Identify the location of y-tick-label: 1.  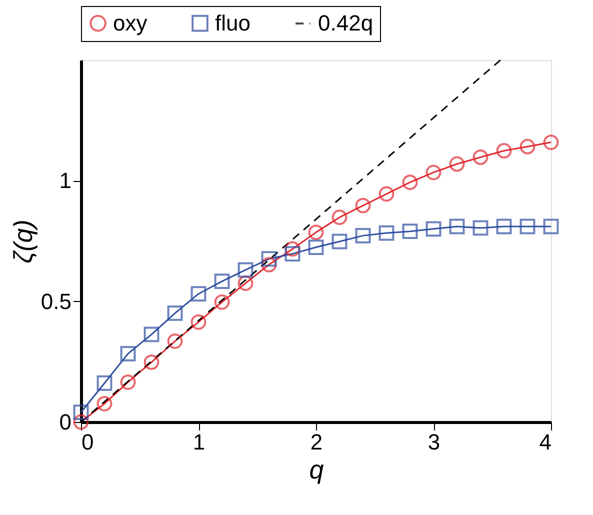
(65, 181).